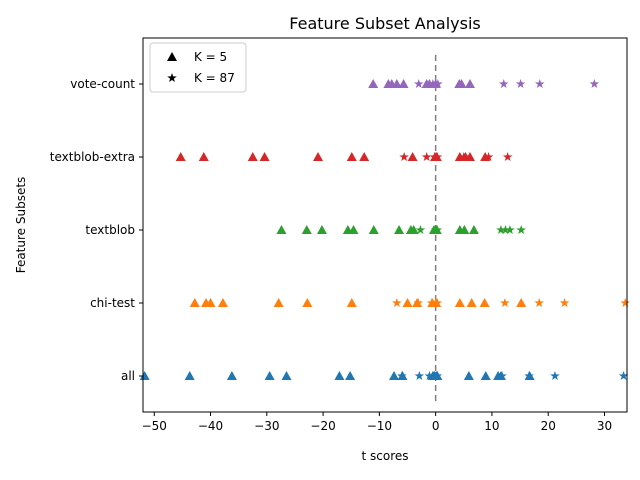 Image resolution: width=640 pixels, height=480 pixels. What do you see at coordinates (214, 78) in the screenshot?
I see `legend-label: K = 87` at bounding box center [214, 78].